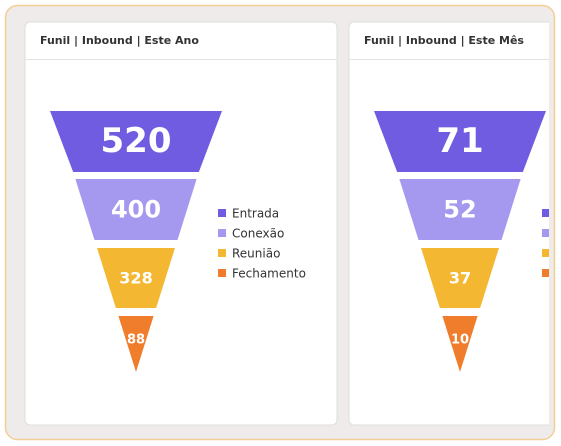 The width and height of the screenshot is (561, 446). I want to click on card-title: Funil | Inbound | Este Ano, so click(119, 40).